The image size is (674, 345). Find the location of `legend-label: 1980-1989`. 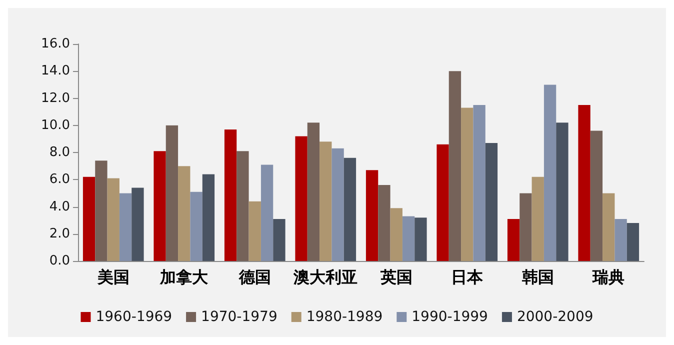

legend-label: 1980-1989 is located at coordinates (344, 317).